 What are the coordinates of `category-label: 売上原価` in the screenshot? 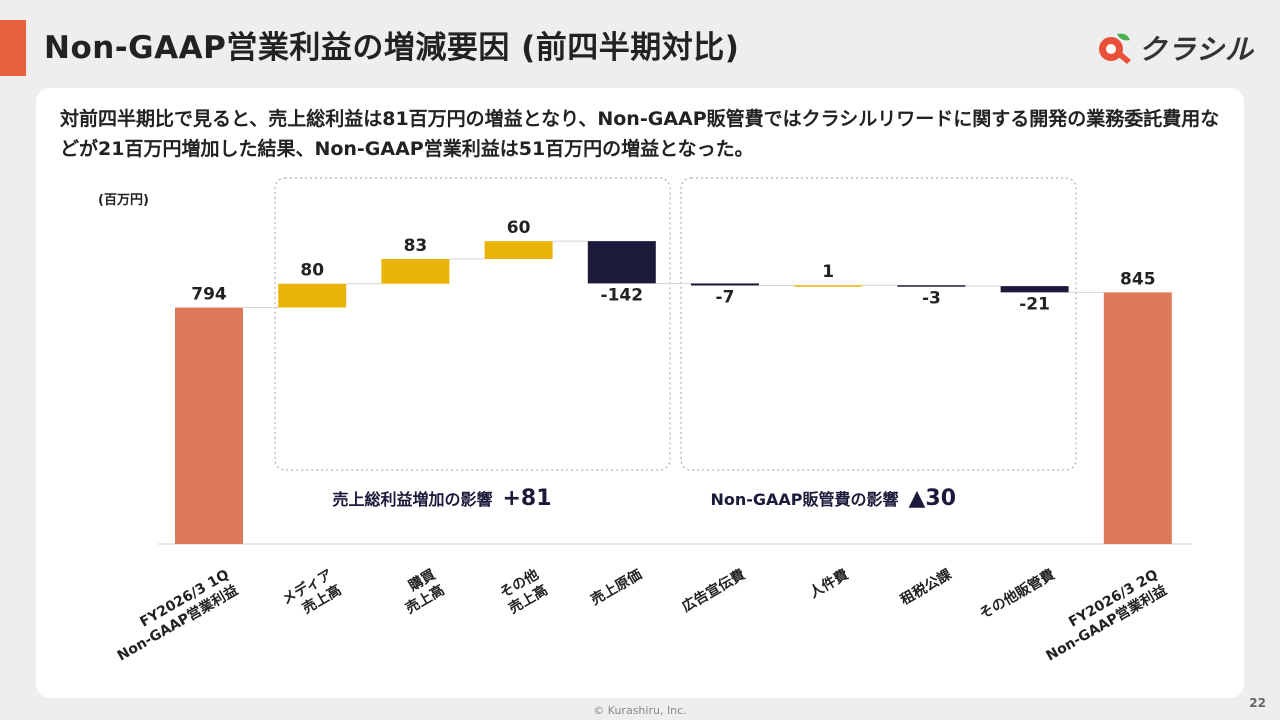 It's located at (616, 587).